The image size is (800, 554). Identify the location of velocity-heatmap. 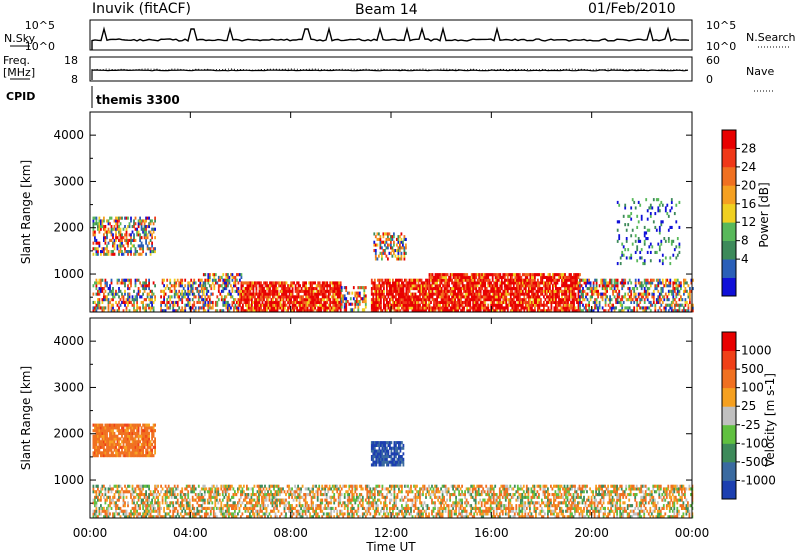
(393, 471).